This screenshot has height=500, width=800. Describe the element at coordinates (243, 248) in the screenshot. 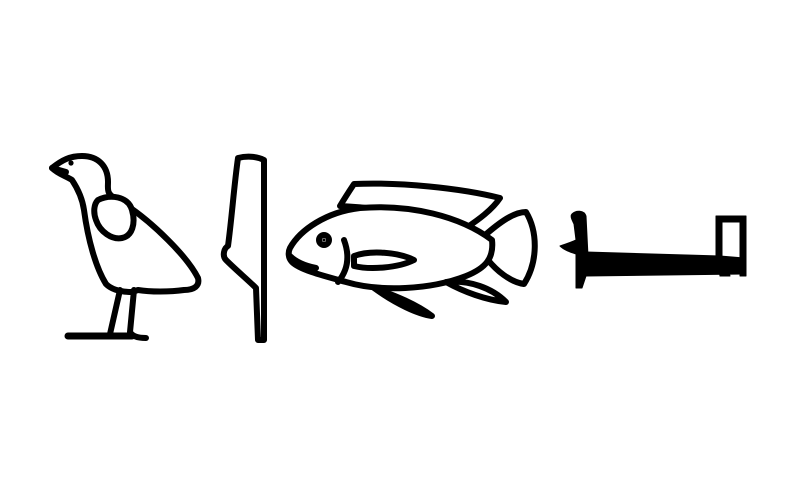

I see `reed-leaf-hieroglyph-icon` at that location.